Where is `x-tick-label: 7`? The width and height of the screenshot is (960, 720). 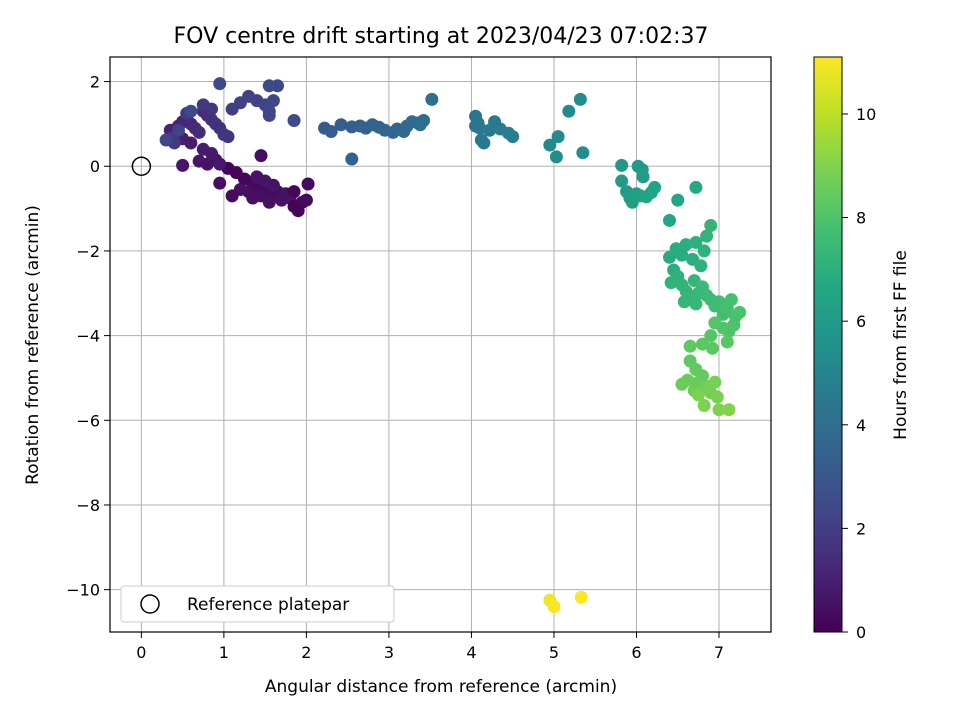
x-tick-label: 7 is located at coordinates (719, 652).